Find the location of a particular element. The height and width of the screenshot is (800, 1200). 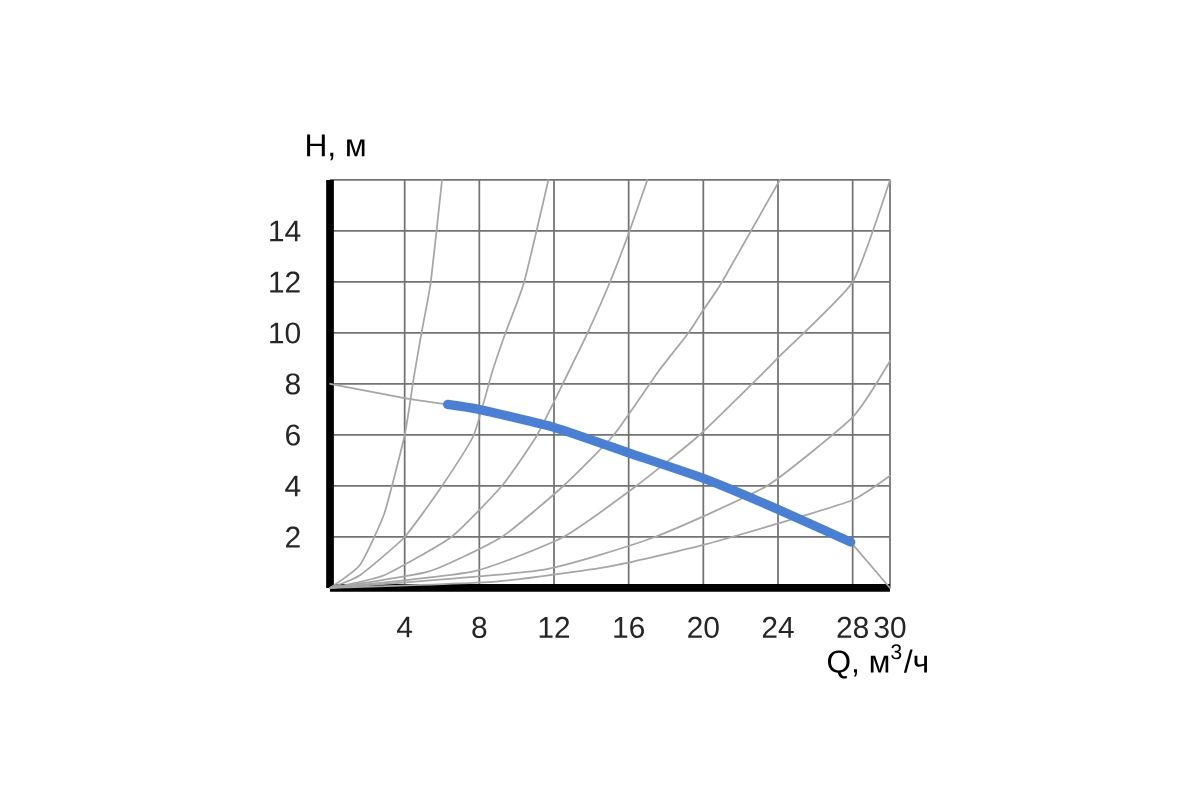

x-tick-label: 4 is located at coordinates (405, 627).